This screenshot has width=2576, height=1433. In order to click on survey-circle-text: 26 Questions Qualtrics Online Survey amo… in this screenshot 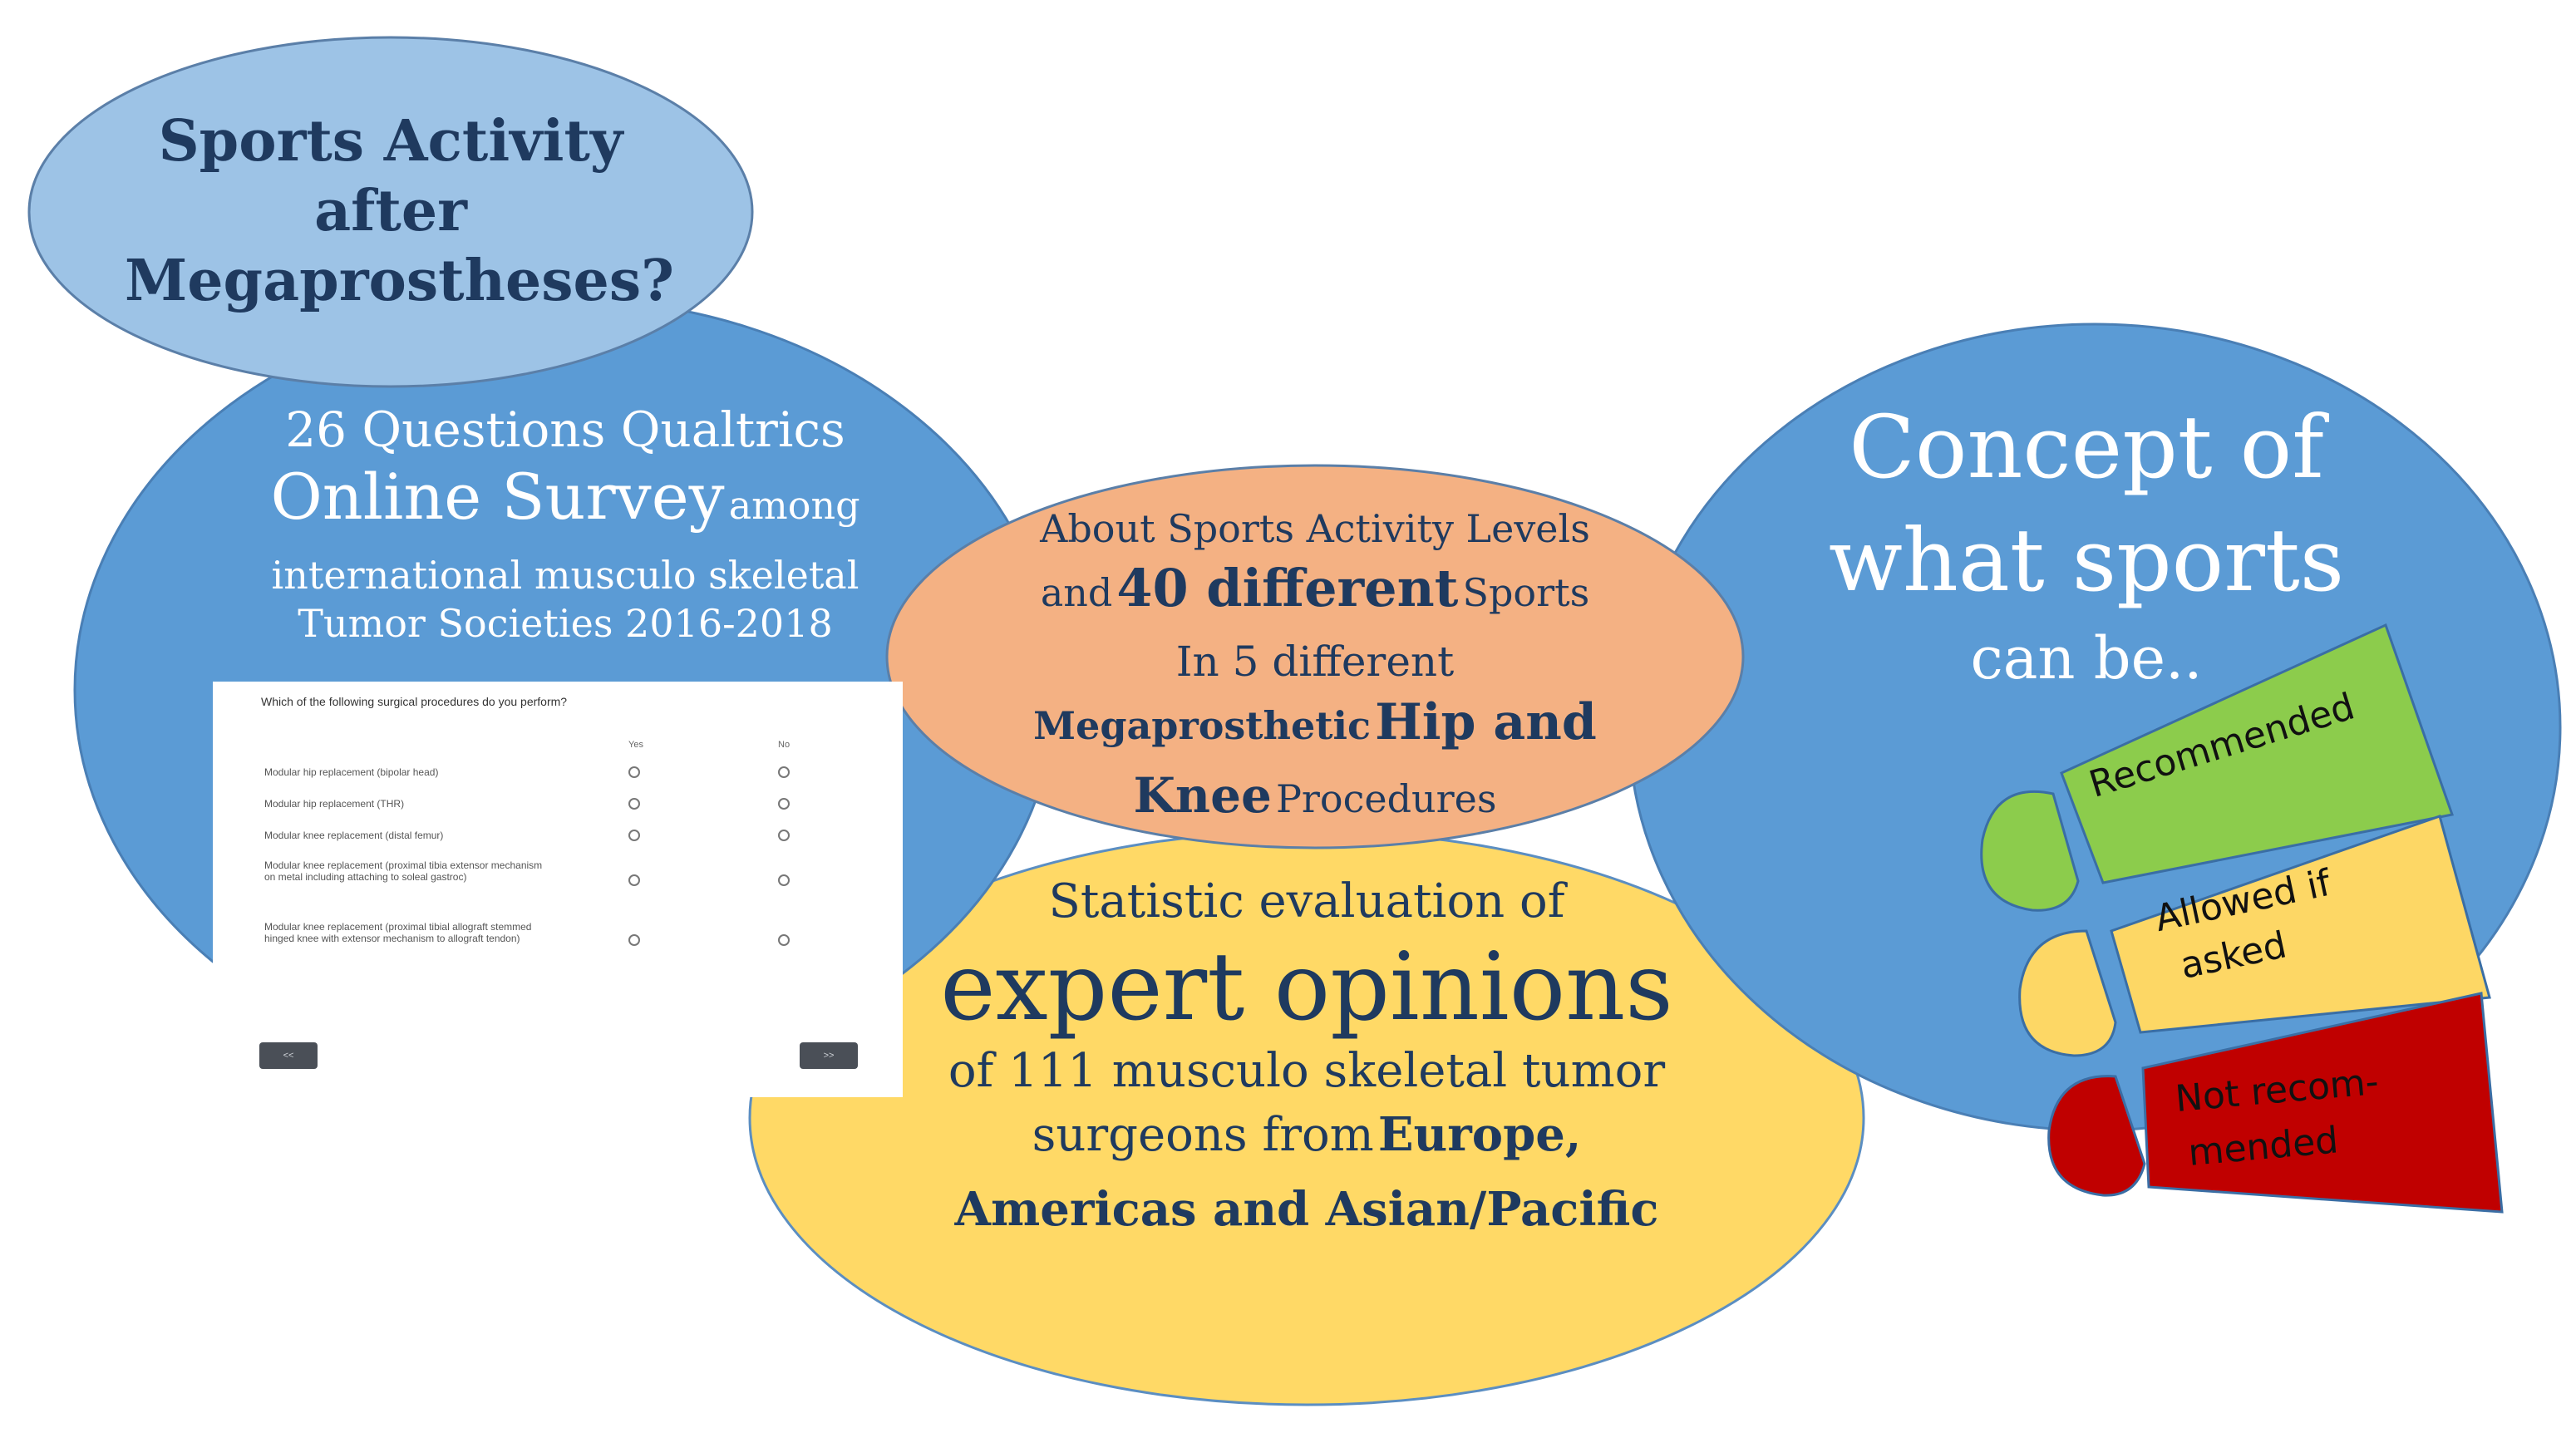, I will do `click(565, 523)`.